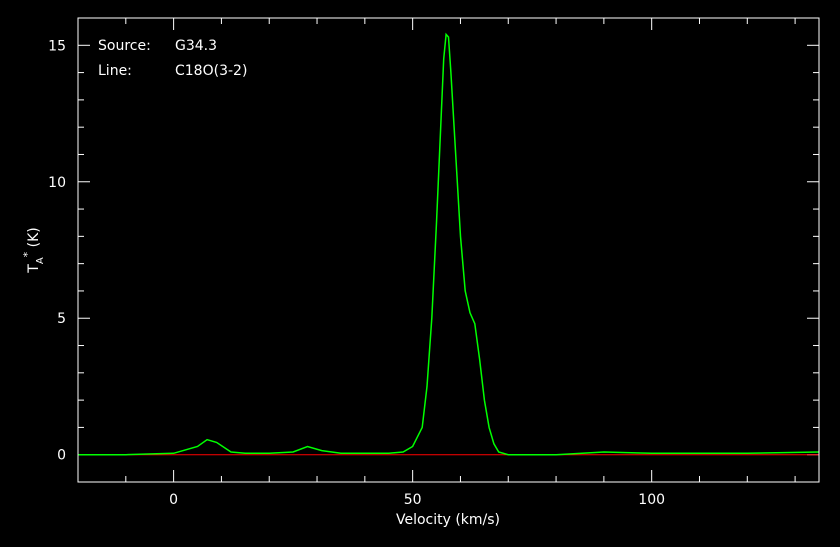 This screenshot has width=840, height=547. I want to click on x-tick-label: 100, so click(651, 500).